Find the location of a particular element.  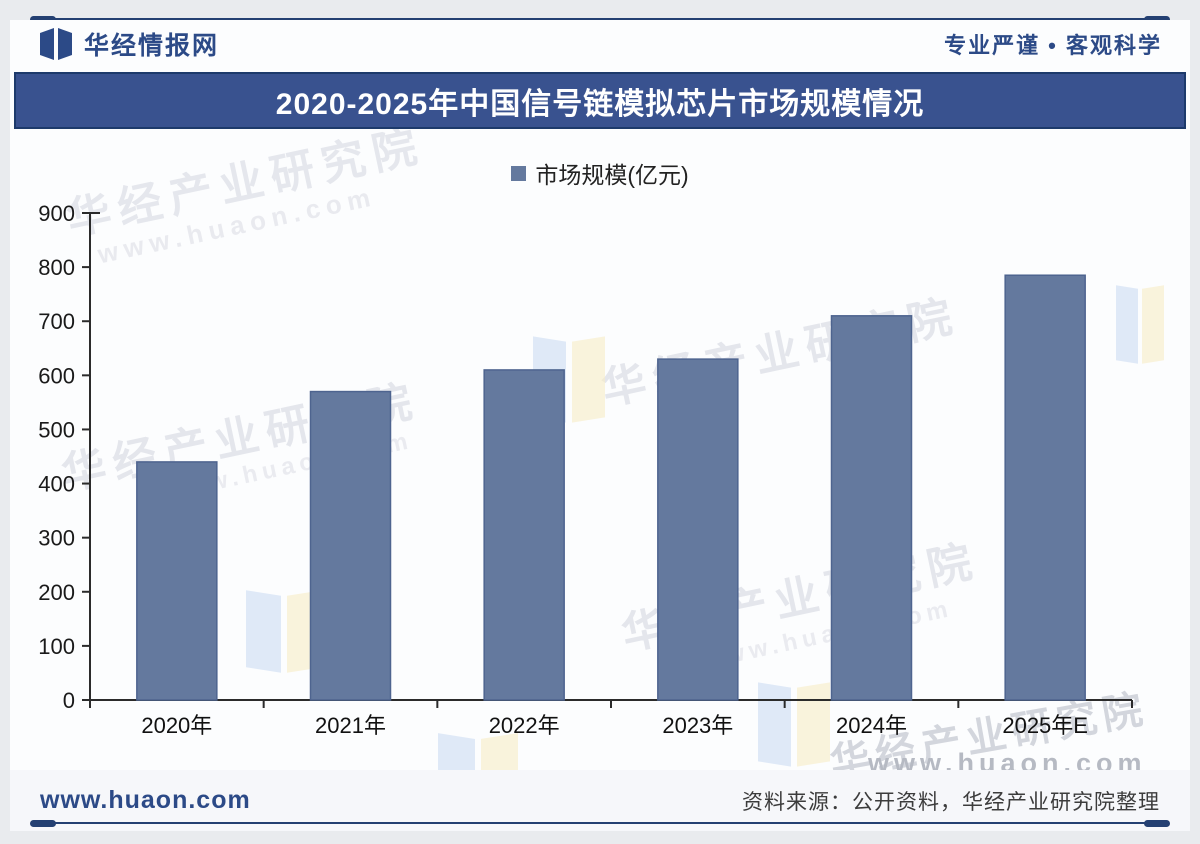

y-tick-label-600: 600 is located at coordinates (56, 375).